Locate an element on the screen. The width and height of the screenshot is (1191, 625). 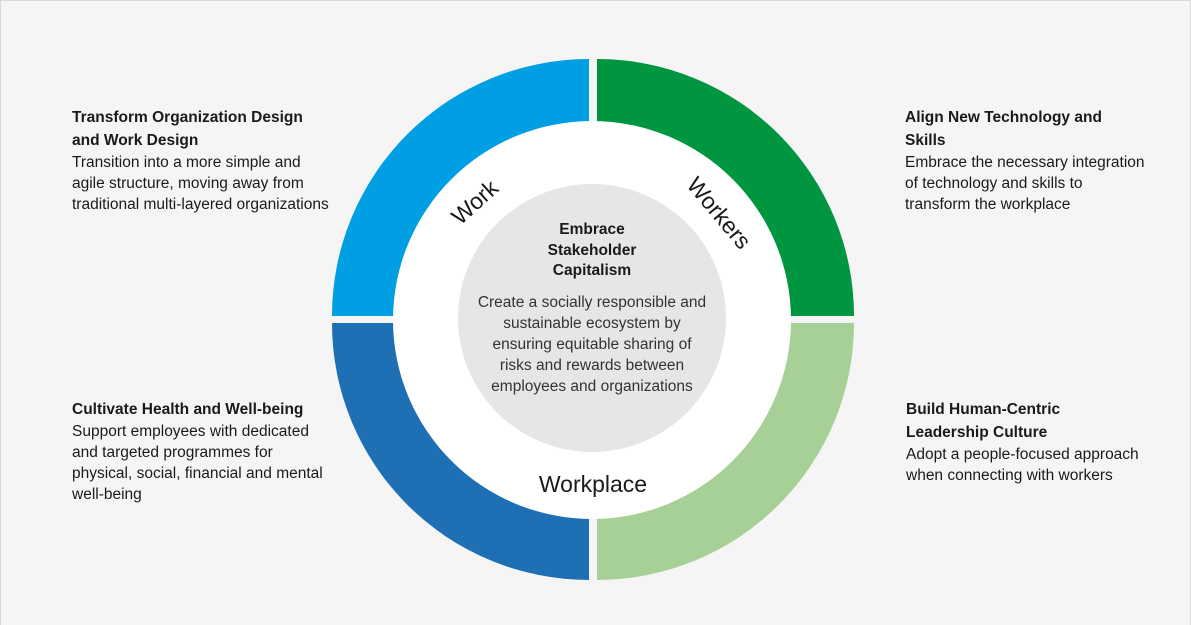
ring-label-workplace: Workplace is located at coordinates (593, 484).